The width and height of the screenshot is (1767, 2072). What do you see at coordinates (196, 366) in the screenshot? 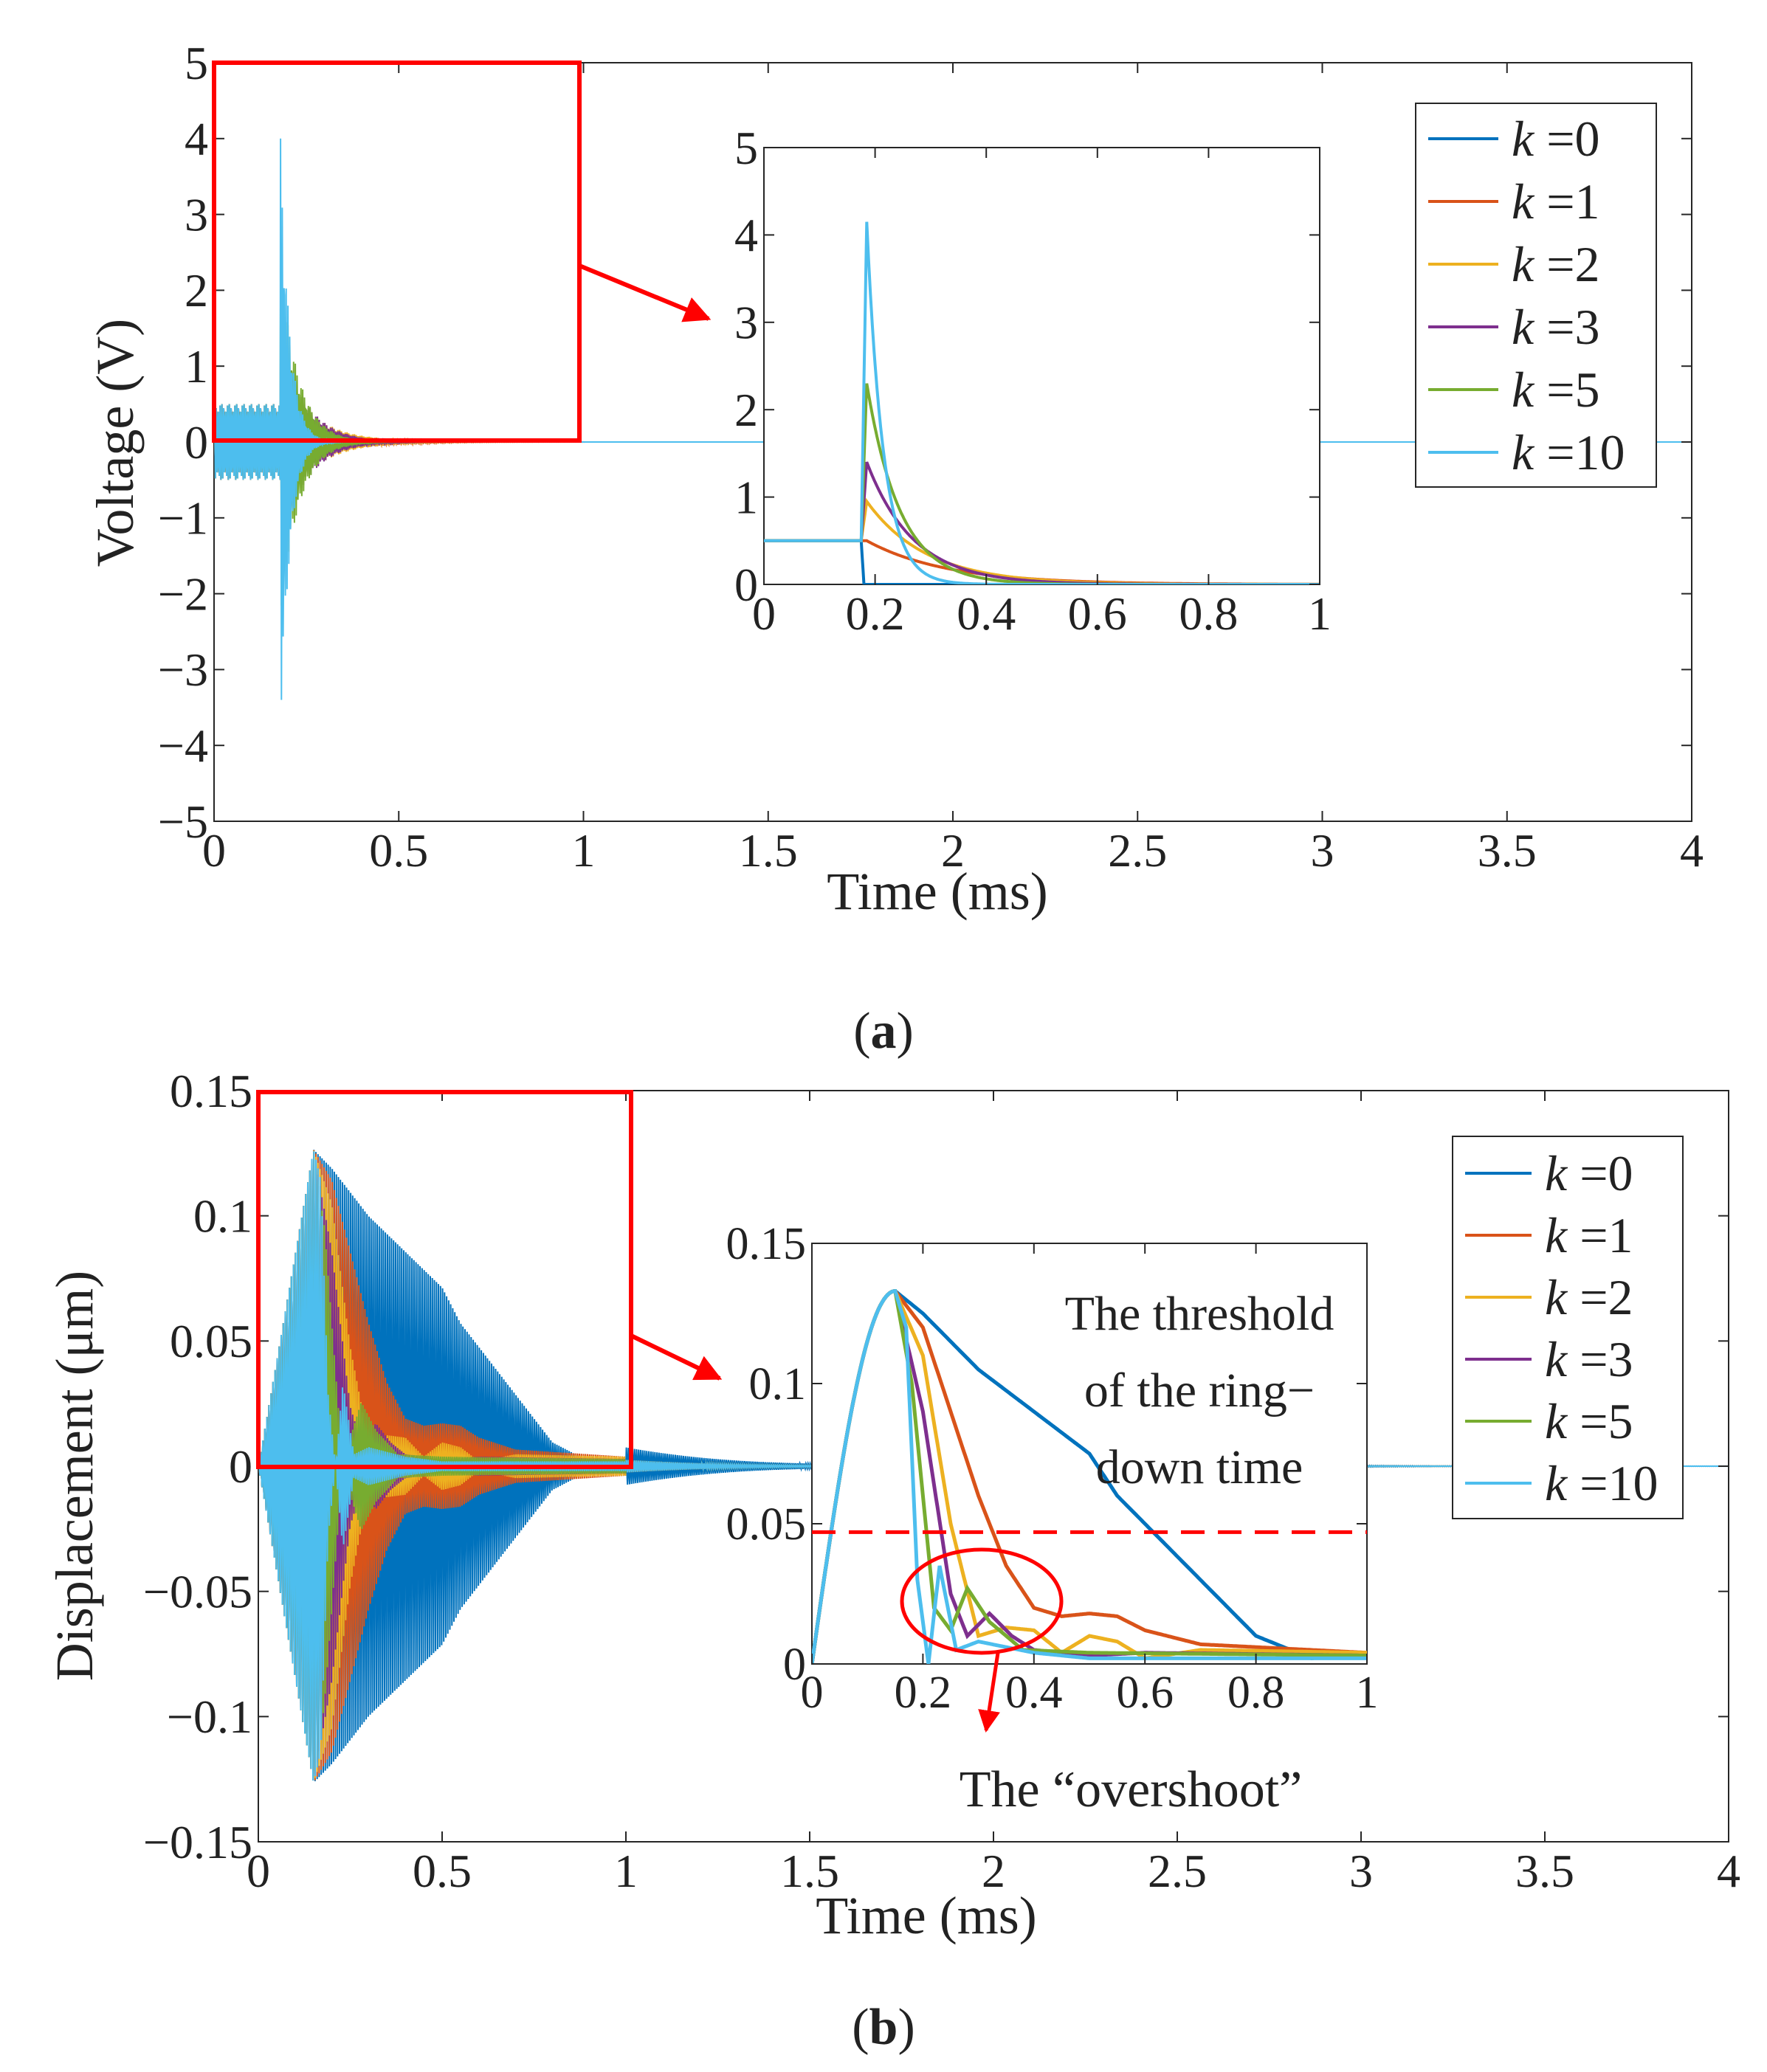
I see `panel-a-ytick-label: 1` at bounding box center [196, 366].